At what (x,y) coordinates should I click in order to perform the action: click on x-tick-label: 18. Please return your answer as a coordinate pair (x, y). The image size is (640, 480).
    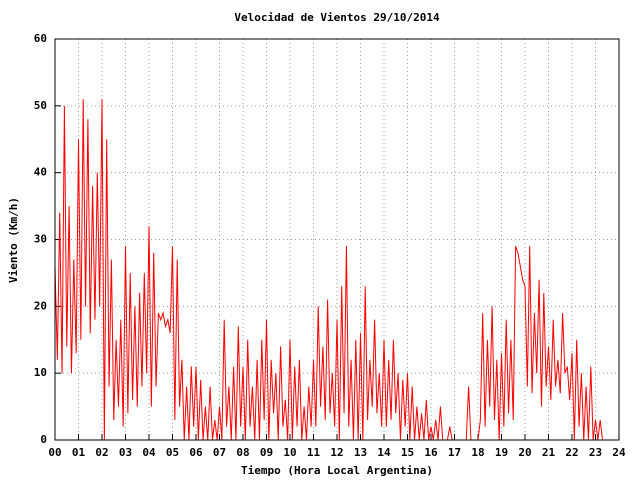
    Looking at the image, I should click on (477, 452).